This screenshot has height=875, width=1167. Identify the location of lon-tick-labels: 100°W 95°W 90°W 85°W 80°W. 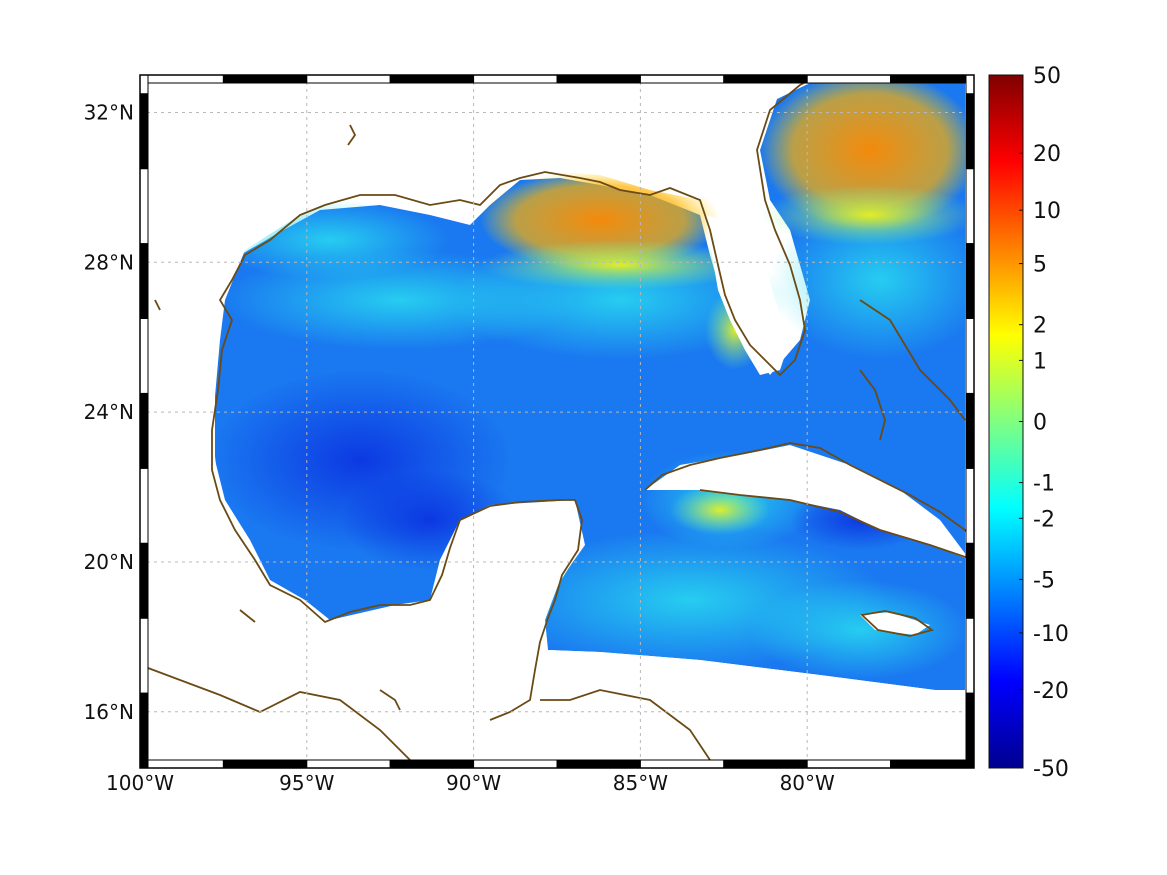
(470, 783).